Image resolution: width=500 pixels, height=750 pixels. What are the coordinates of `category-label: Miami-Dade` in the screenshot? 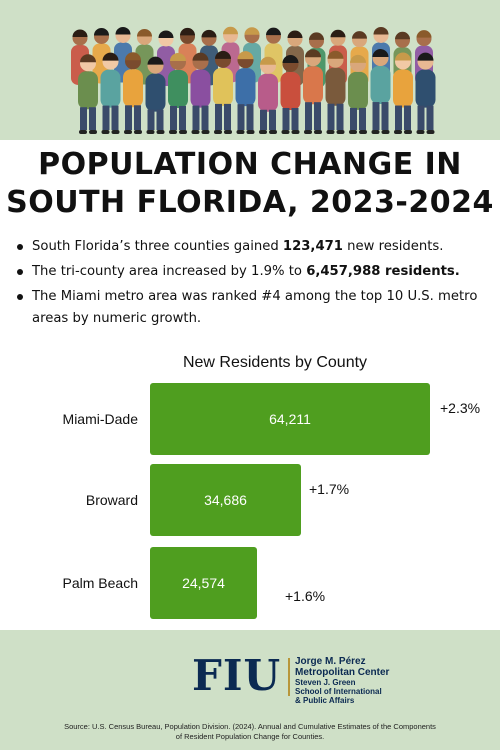 It's located at (101, 419).